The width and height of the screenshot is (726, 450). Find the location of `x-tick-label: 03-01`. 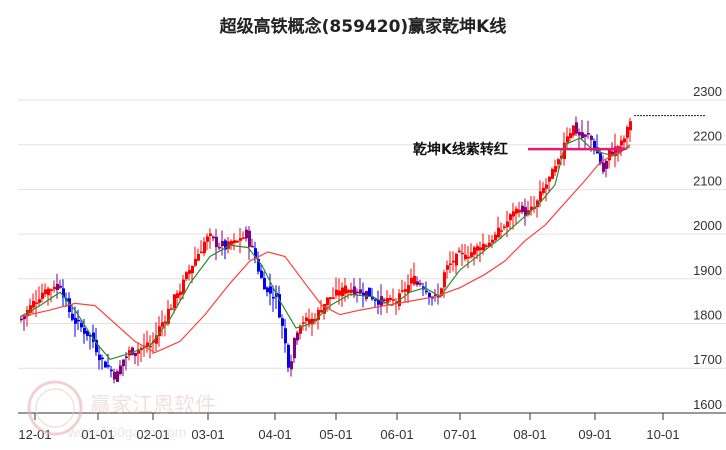

x-tick-label: 03-01 is located at coordinates (207, 434).